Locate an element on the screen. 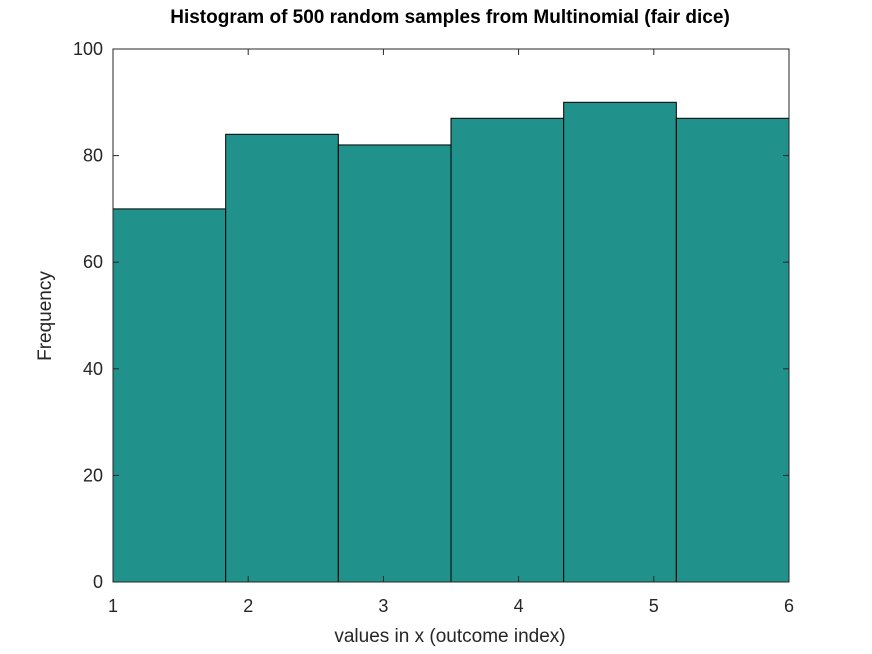 The height and width of the screenshot is (654, 872). y-tick-label: 100 is located at coordinates (88, 49).